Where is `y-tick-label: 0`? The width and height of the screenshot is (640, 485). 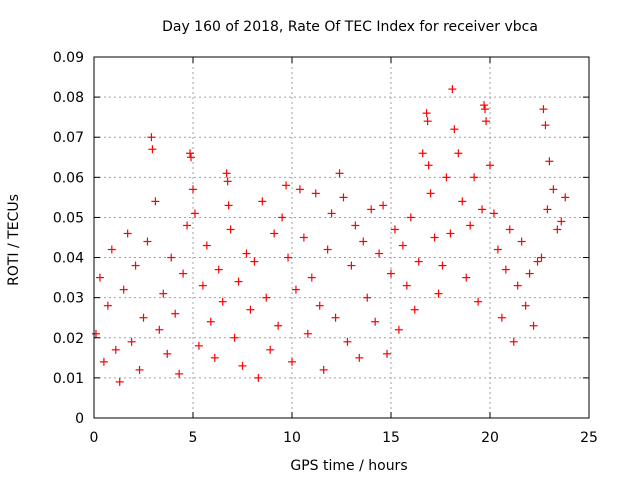
y-tick-label: 0 is located at coordinates (79, 419).